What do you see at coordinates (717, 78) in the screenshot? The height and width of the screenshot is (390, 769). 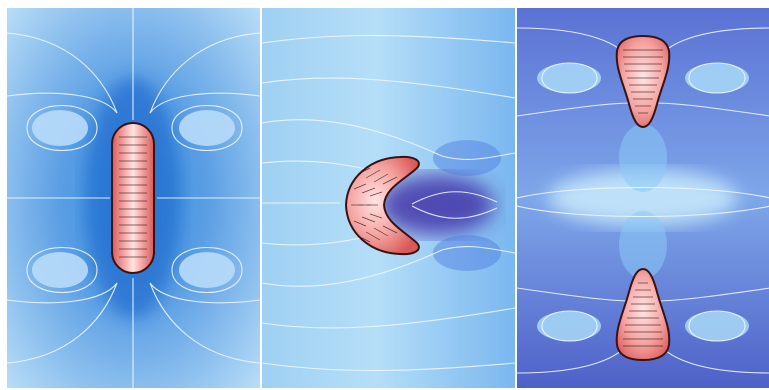 I see `vortex-top-right` at bounding box center [717, 78].